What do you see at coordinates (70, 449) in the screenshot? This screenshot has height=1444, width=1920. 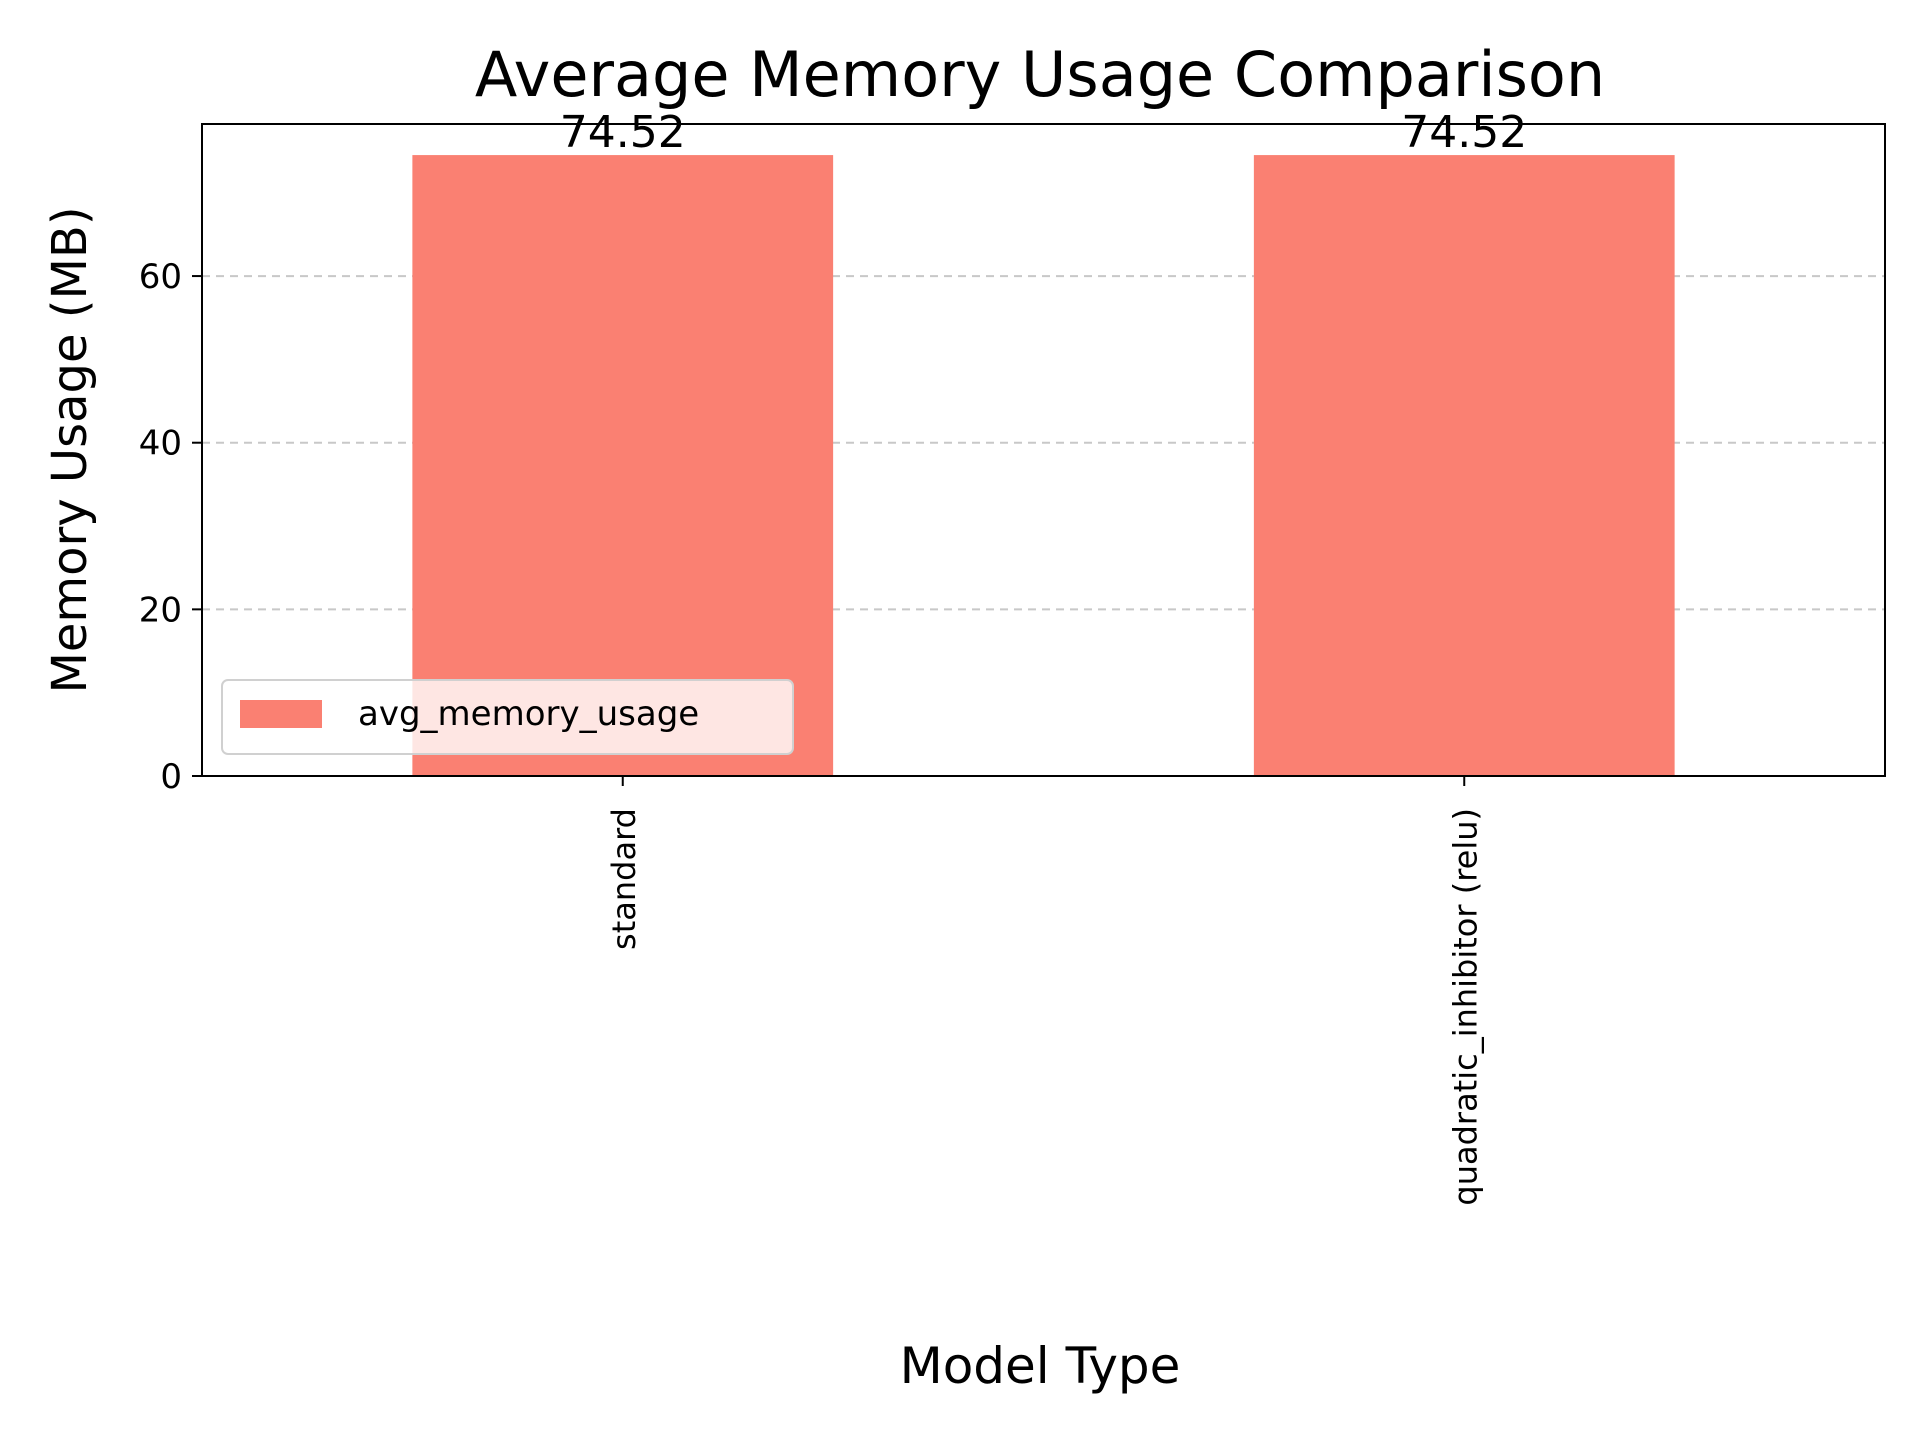 I see `y-axis-label: Memory Usage (MB)` at bounding box center [70, 449].